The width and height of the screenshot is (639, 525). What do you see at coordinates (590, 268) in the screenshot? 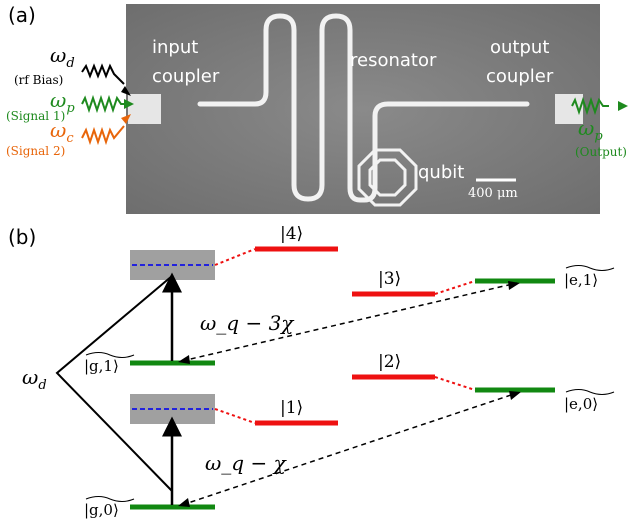
I see `tilde-e1` at bounding box center [590, 268].